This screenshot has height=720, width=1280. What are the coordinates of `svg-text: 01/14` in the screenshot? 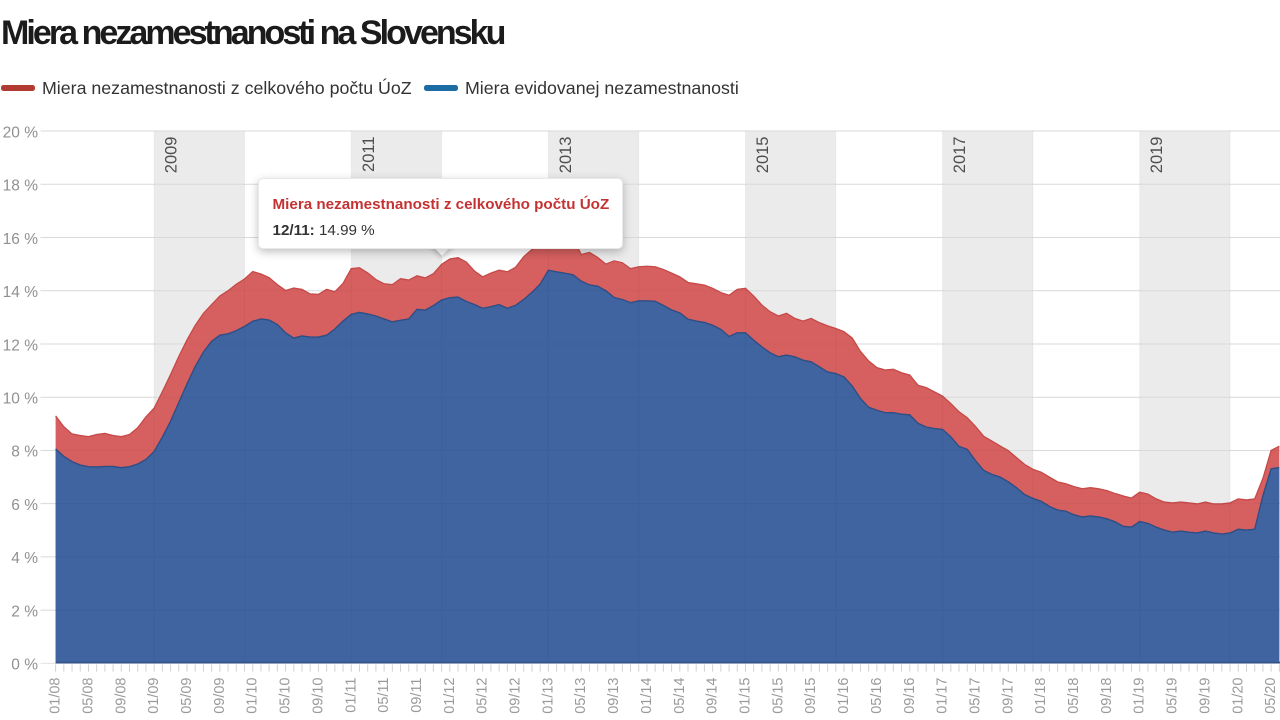 It's located at (647, 696).